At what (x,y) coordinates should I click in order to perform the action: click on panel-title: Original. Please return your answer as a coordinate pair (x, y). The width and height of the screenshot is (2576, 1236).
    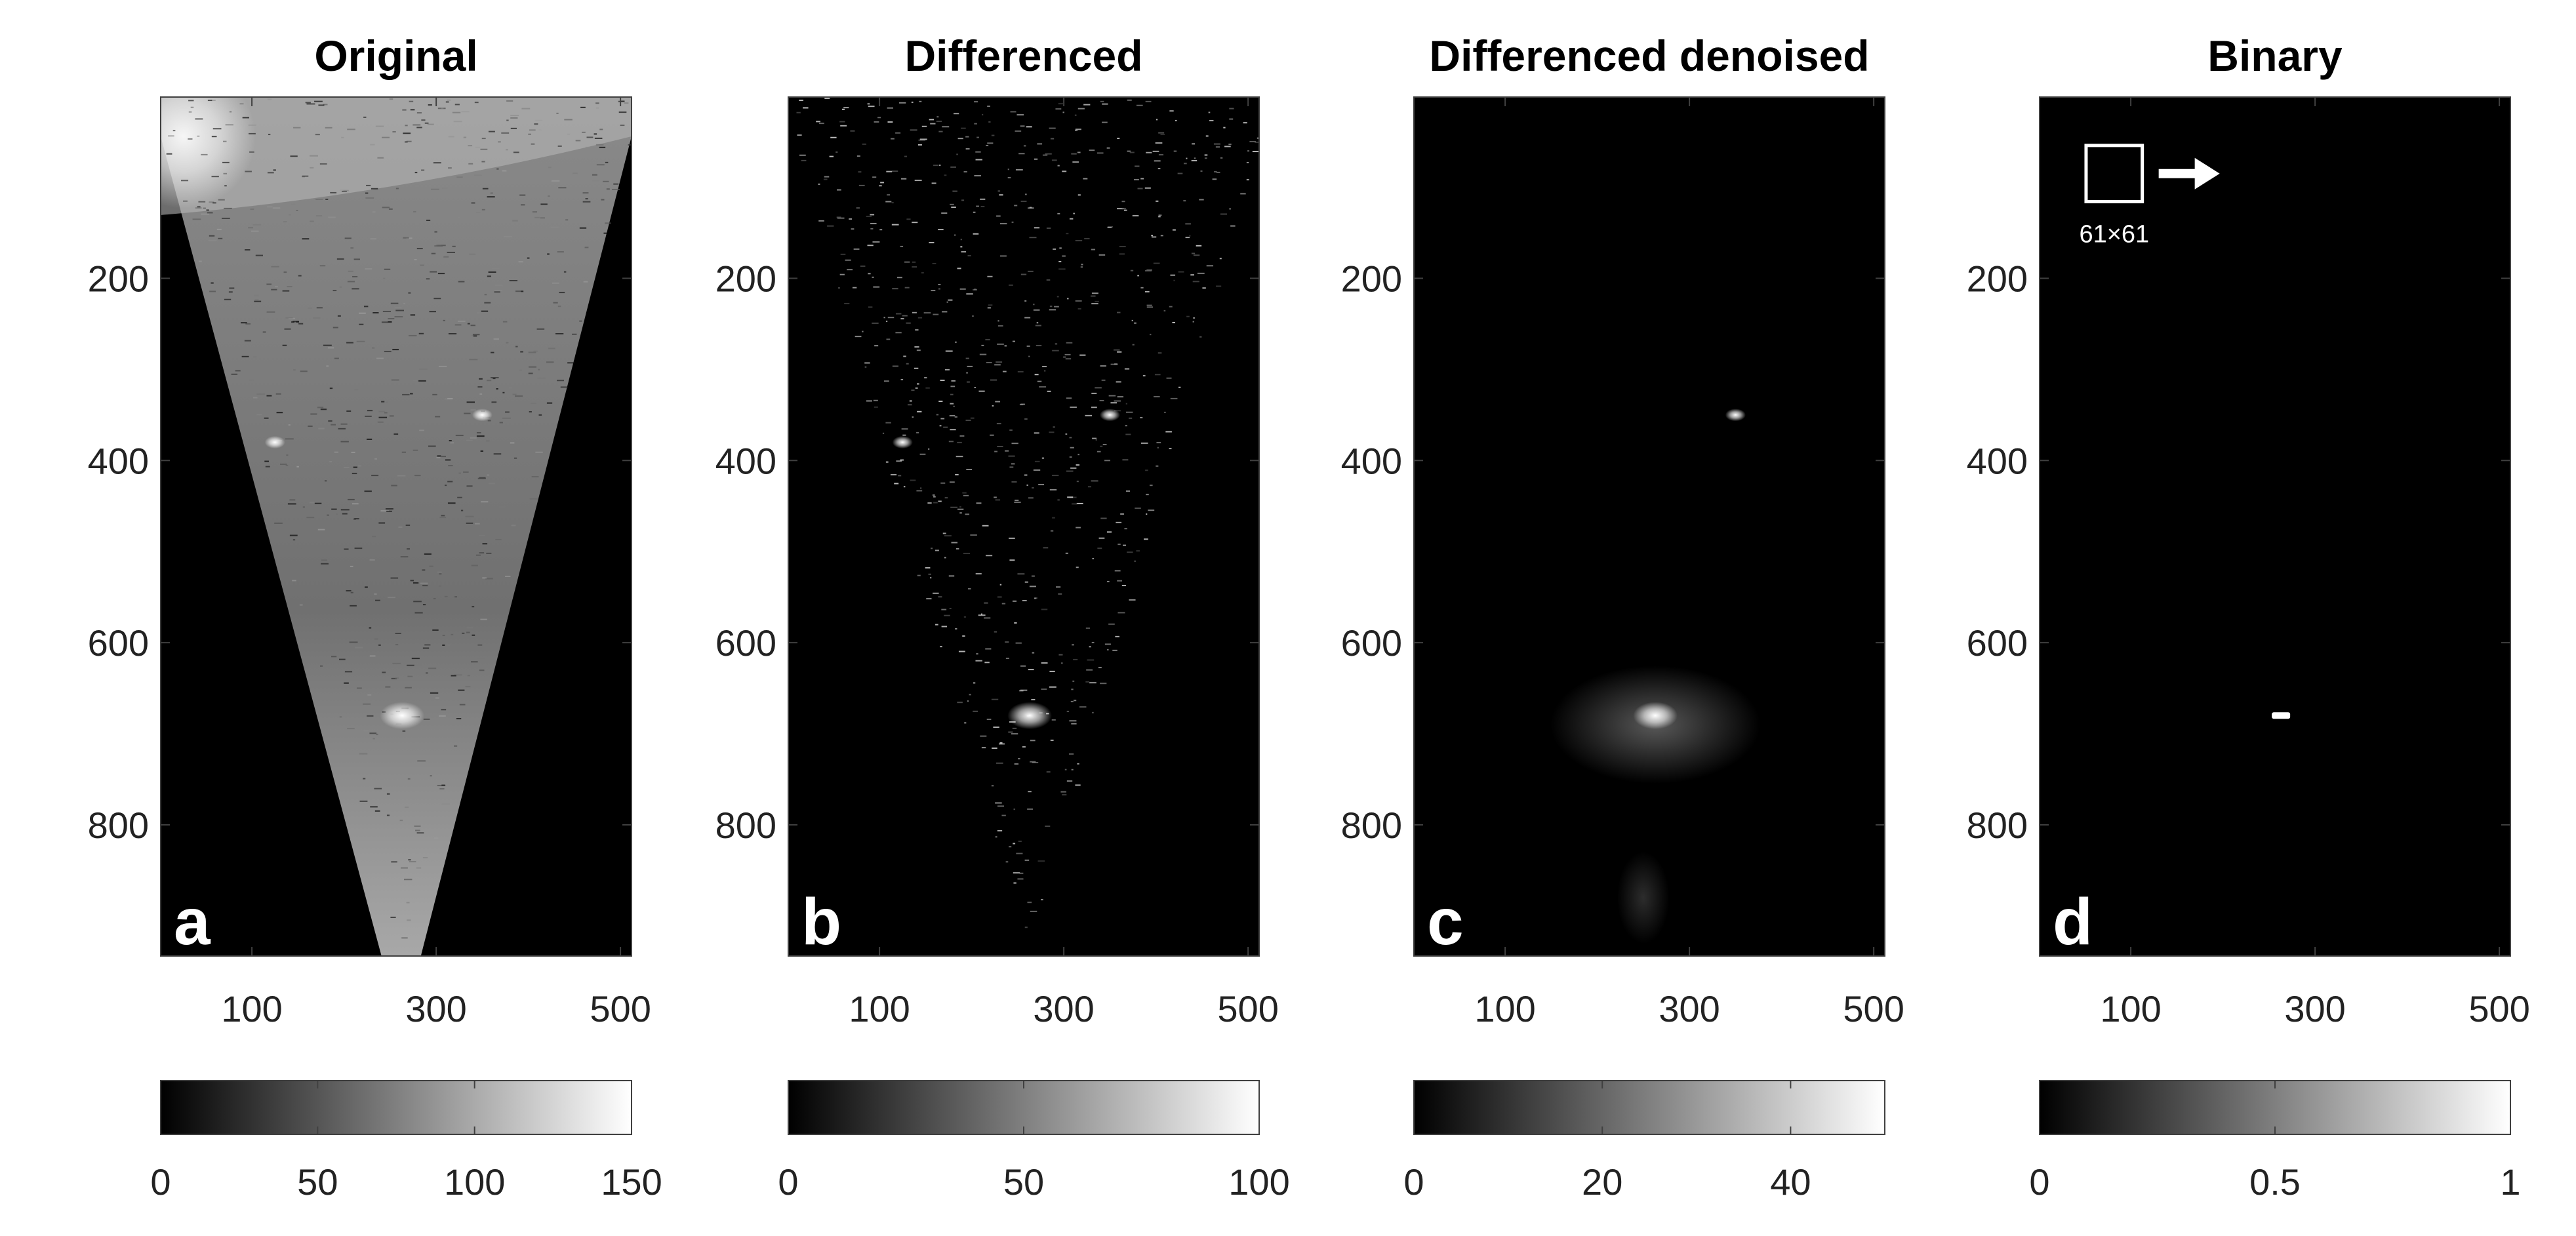
    Looking at the image, I should click on (395, 55).